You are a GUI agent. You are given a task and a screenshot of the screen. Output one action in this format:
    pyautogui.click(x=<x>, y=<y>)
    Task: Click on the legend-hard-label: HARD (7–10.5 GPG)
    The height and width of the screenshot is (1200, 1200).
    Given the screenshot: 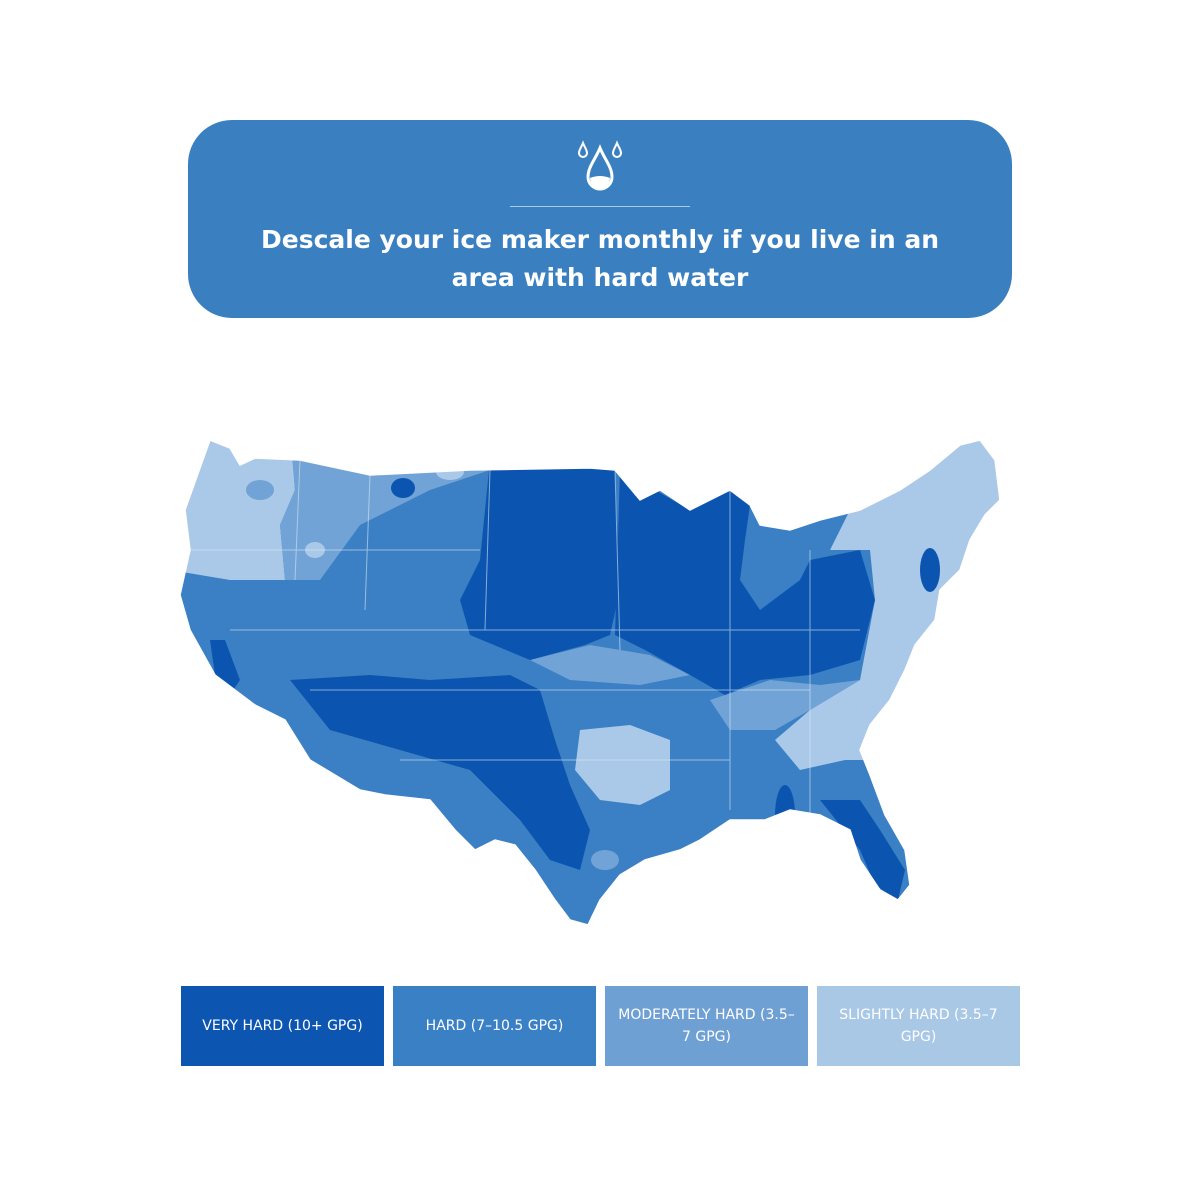 What is the action you would take?
    pyautogui.click(x=494, y=1026)
    